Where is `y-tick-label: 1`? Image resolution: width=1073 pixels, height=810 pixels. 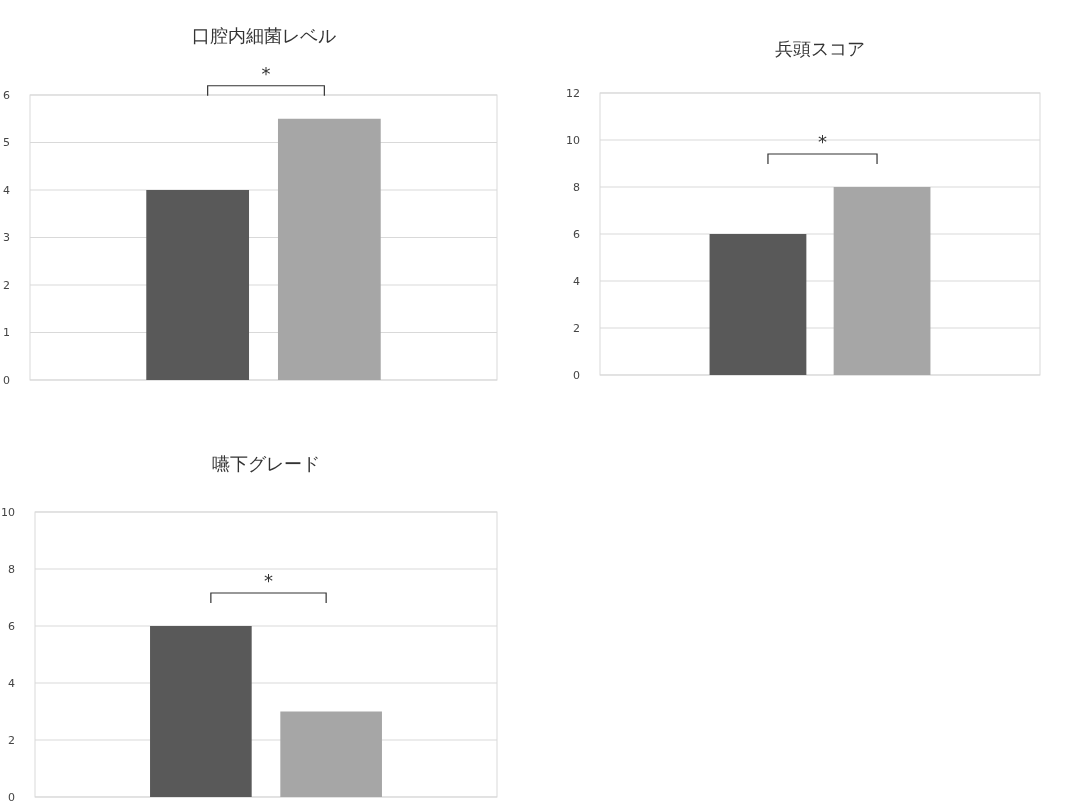
y-tick-label: 1 is located at coordinates (6, 333).